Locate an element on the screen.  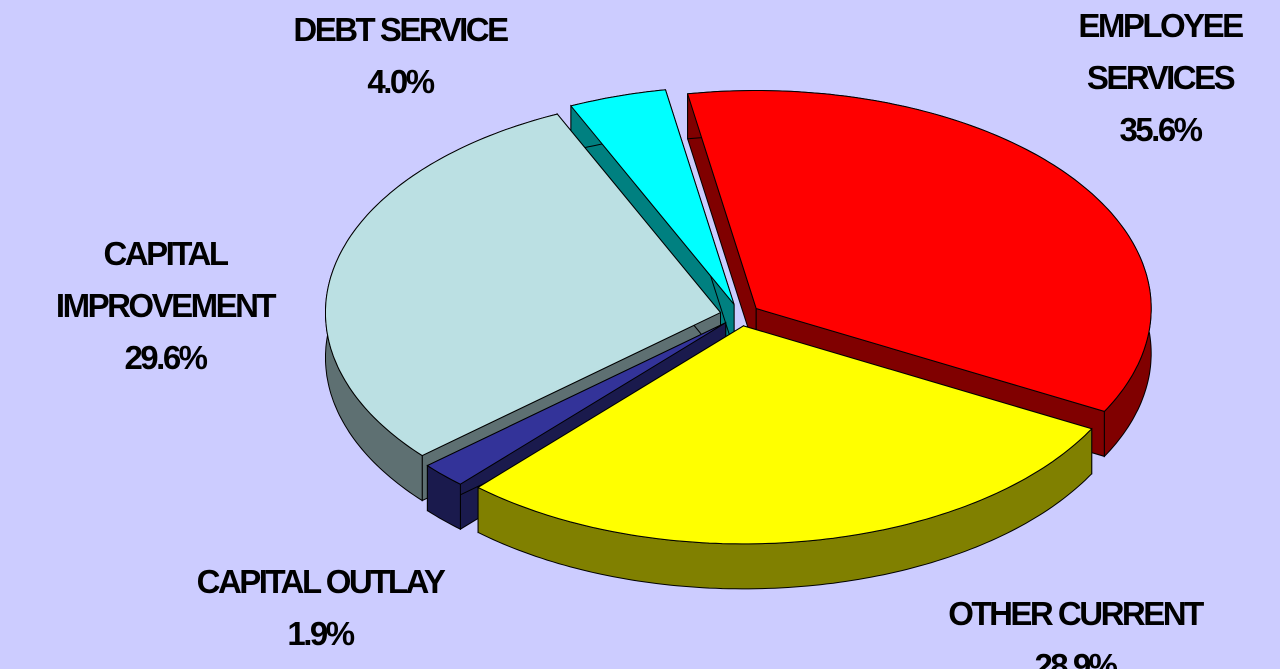
value-label: 28.9% is located at coordinates (1076, 658).